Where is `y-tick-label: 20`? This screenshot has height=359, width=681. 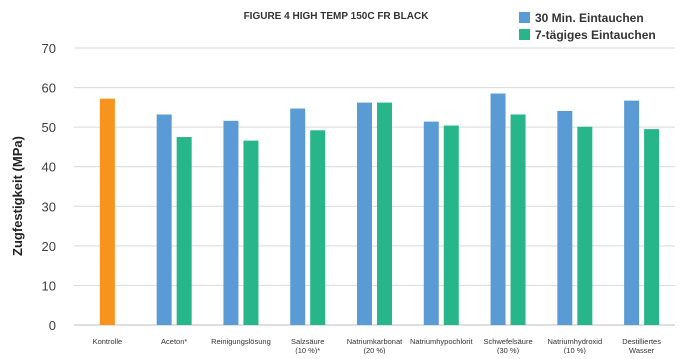
y-tick-label: 20 is located at coordinates (49, 246).